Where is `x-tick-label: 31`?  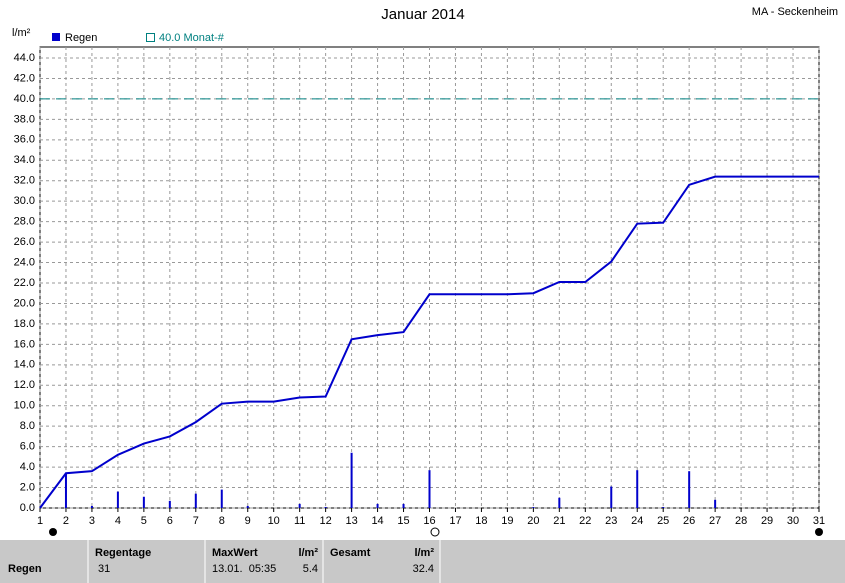 x-tick-label: 31 is located at coordinates (819, 521).